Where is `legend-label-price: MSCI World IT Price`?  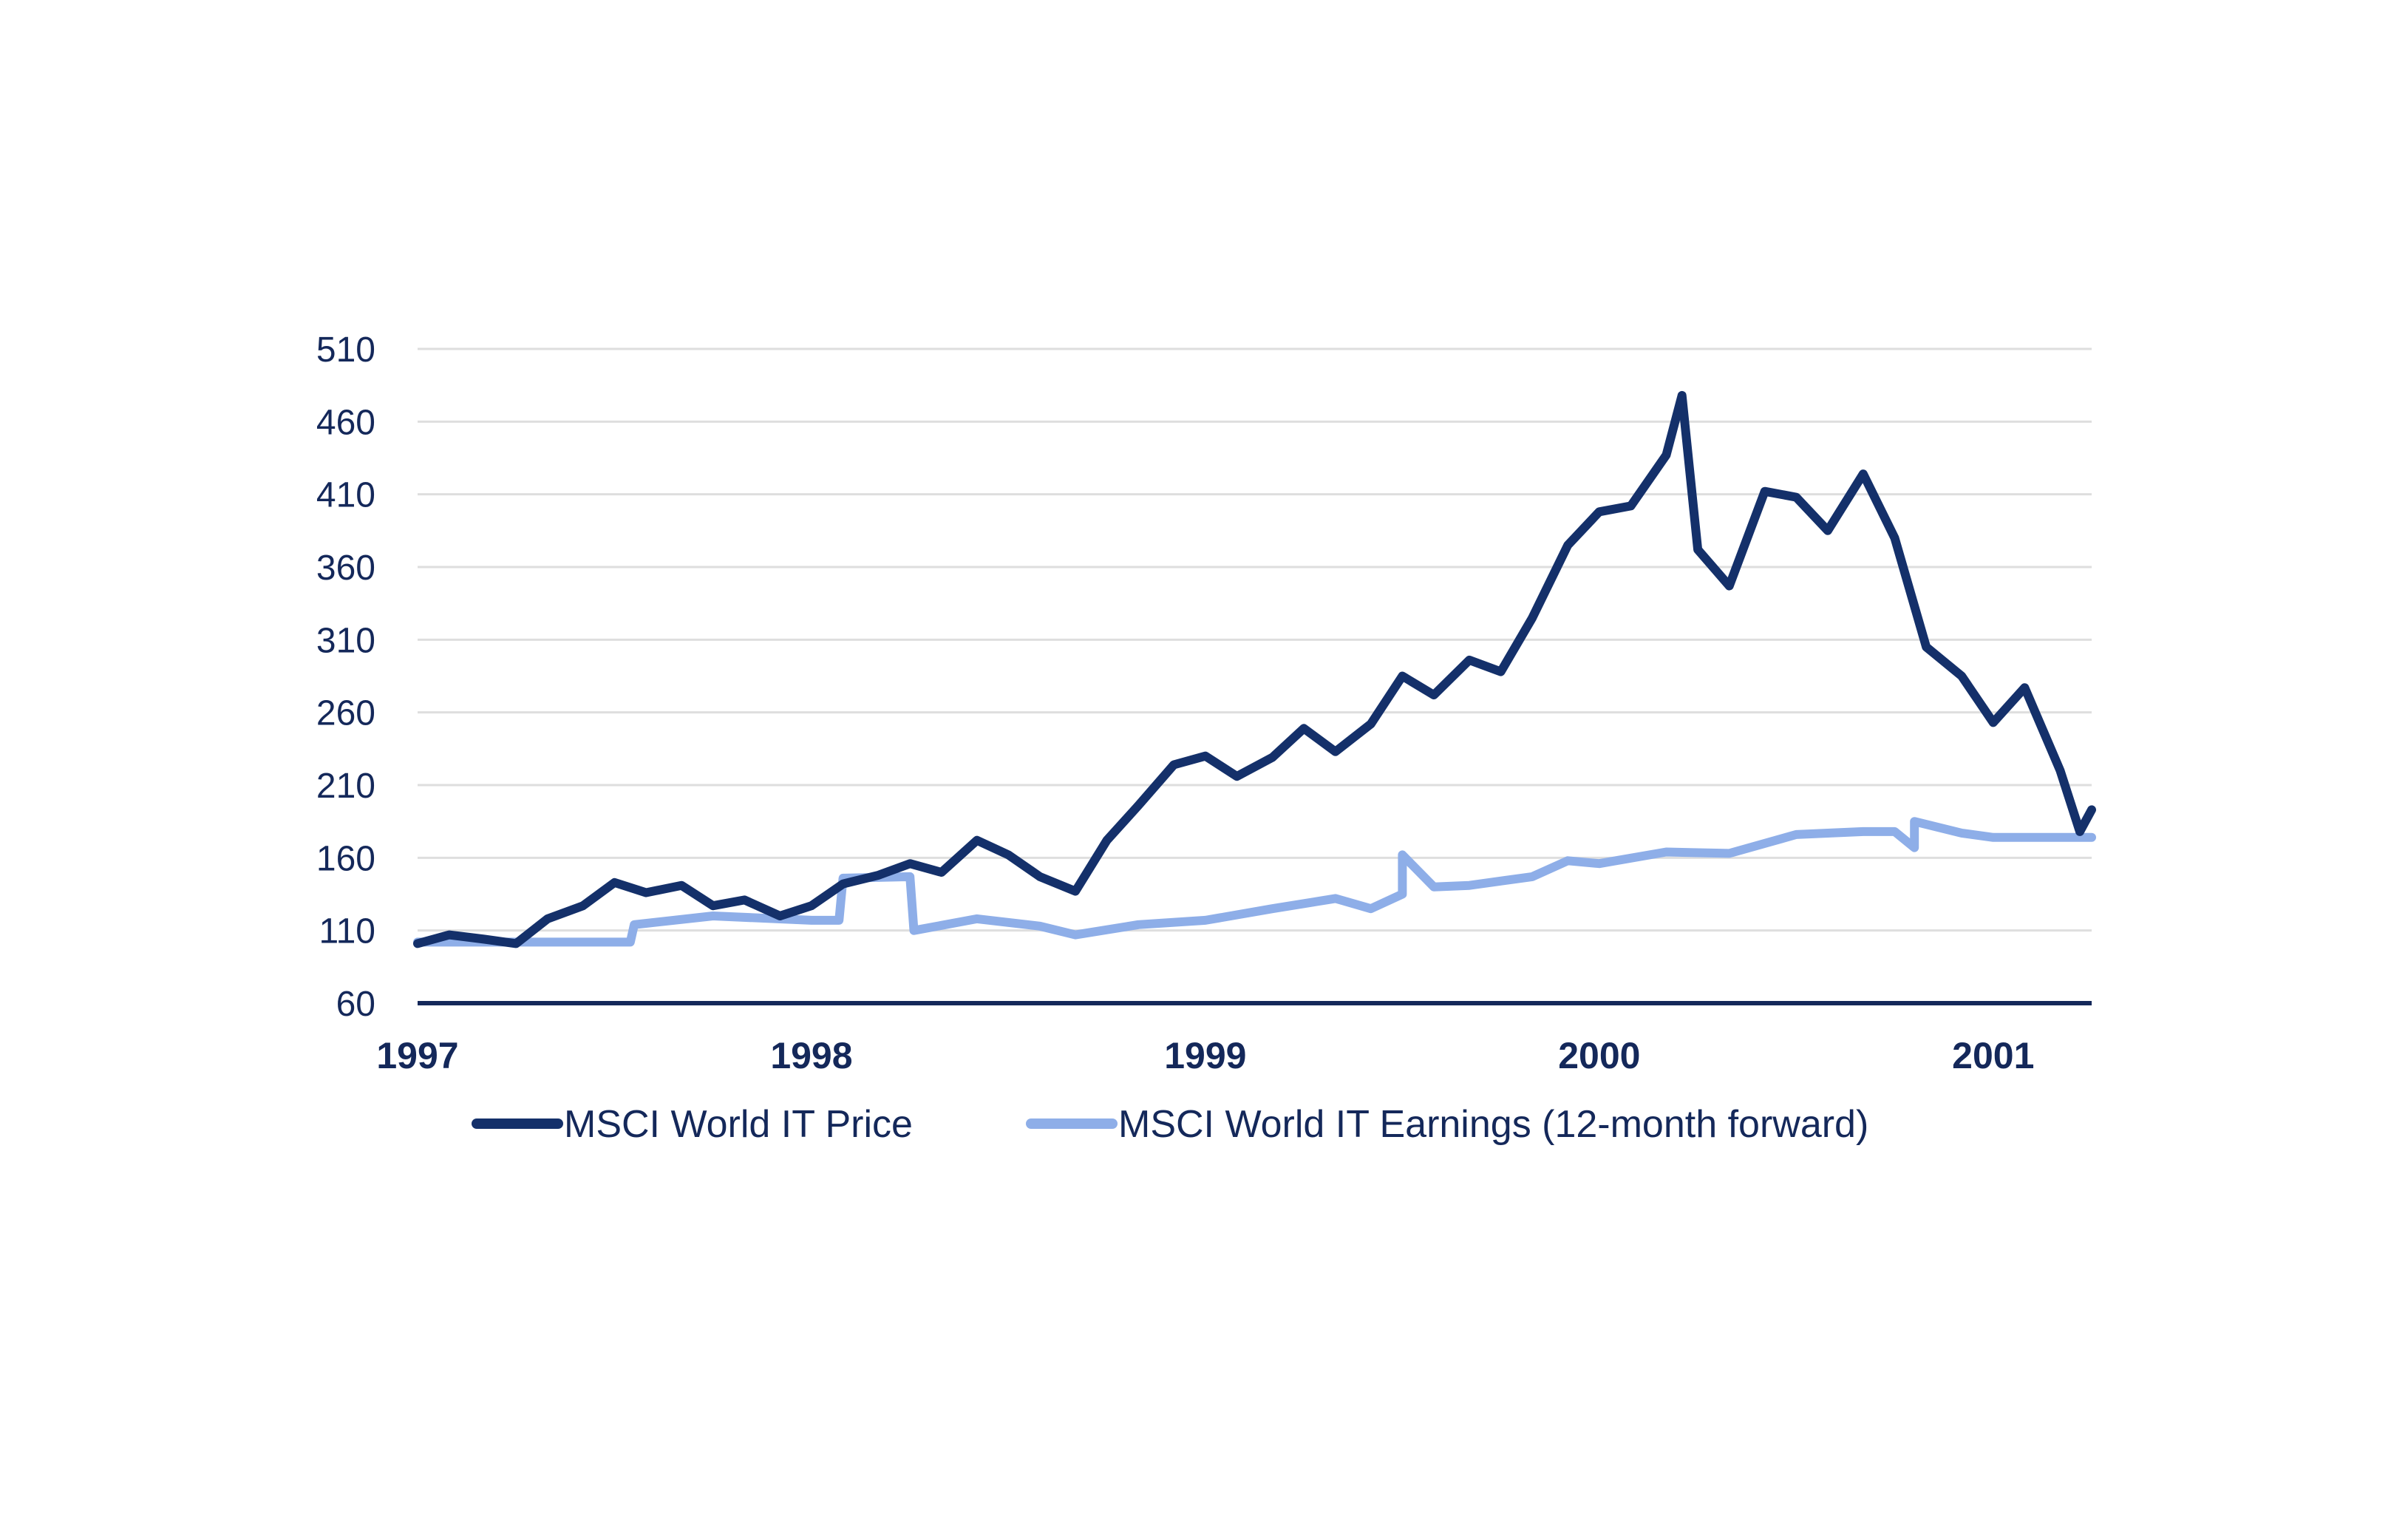 legend-label-price: MSCI World IT Price is located at coordinates (738, 1124).